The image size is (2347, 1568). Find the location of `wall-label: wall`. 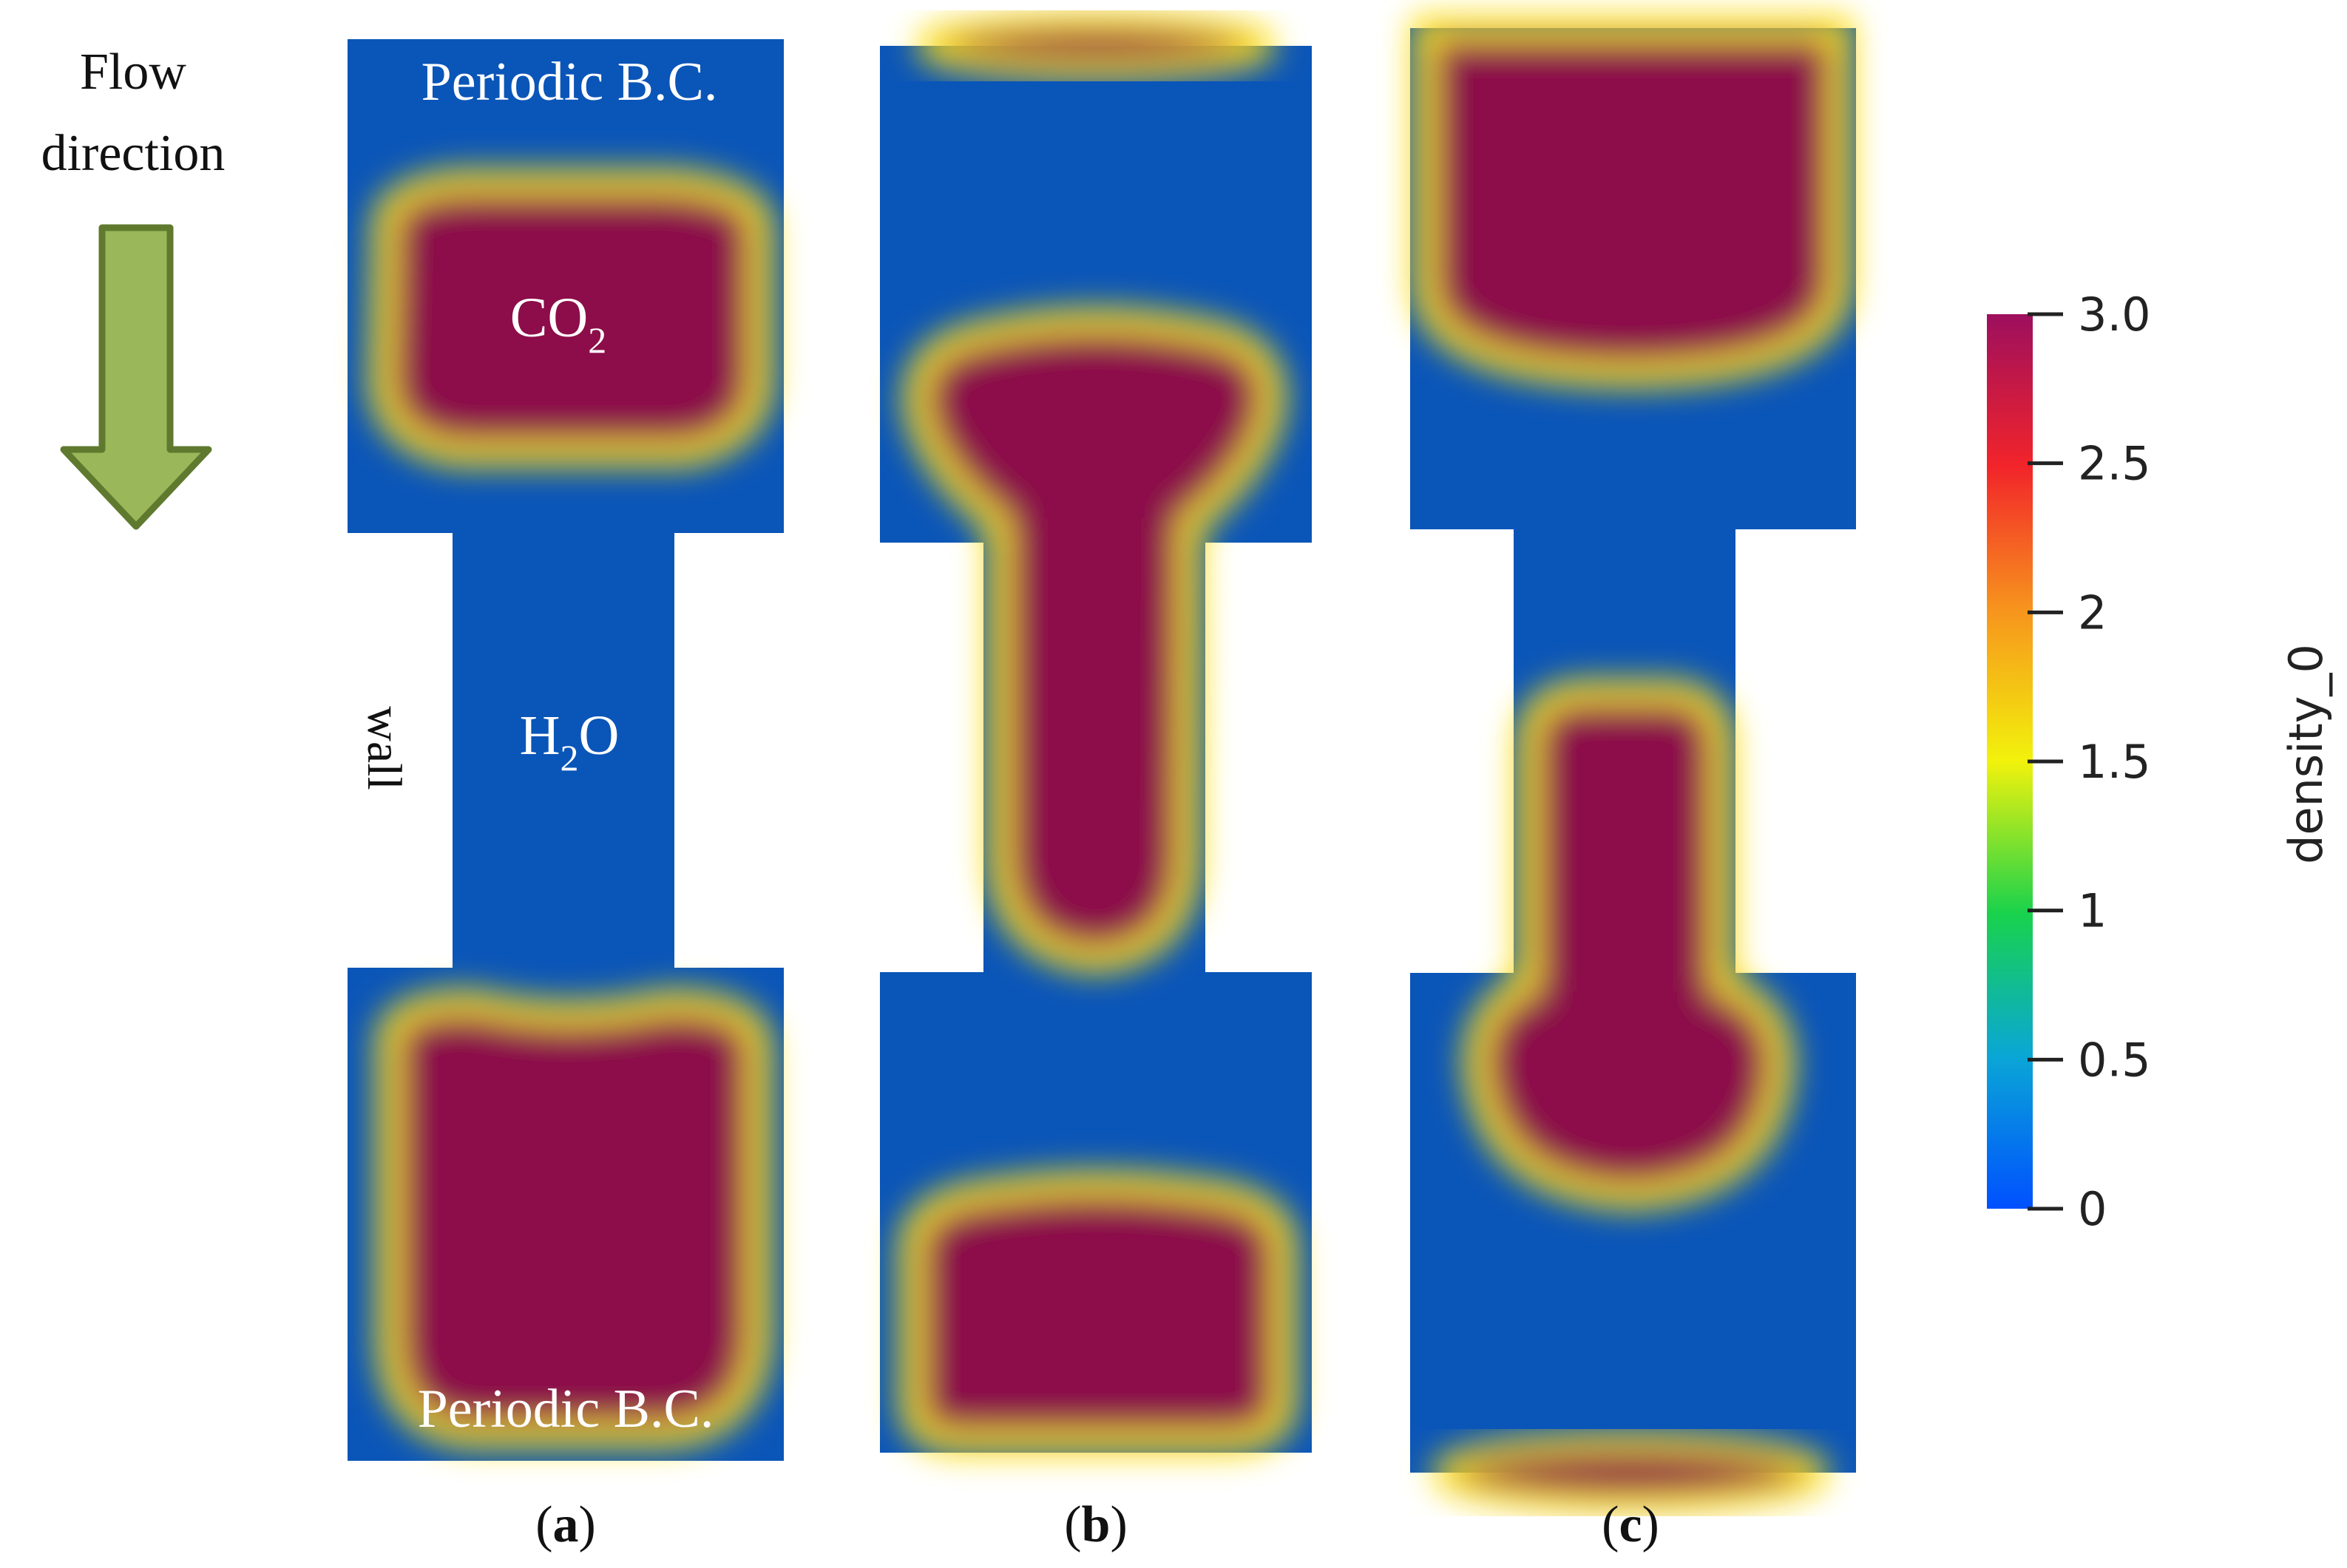

wall-label: wall is located at coordinates (384, 748).